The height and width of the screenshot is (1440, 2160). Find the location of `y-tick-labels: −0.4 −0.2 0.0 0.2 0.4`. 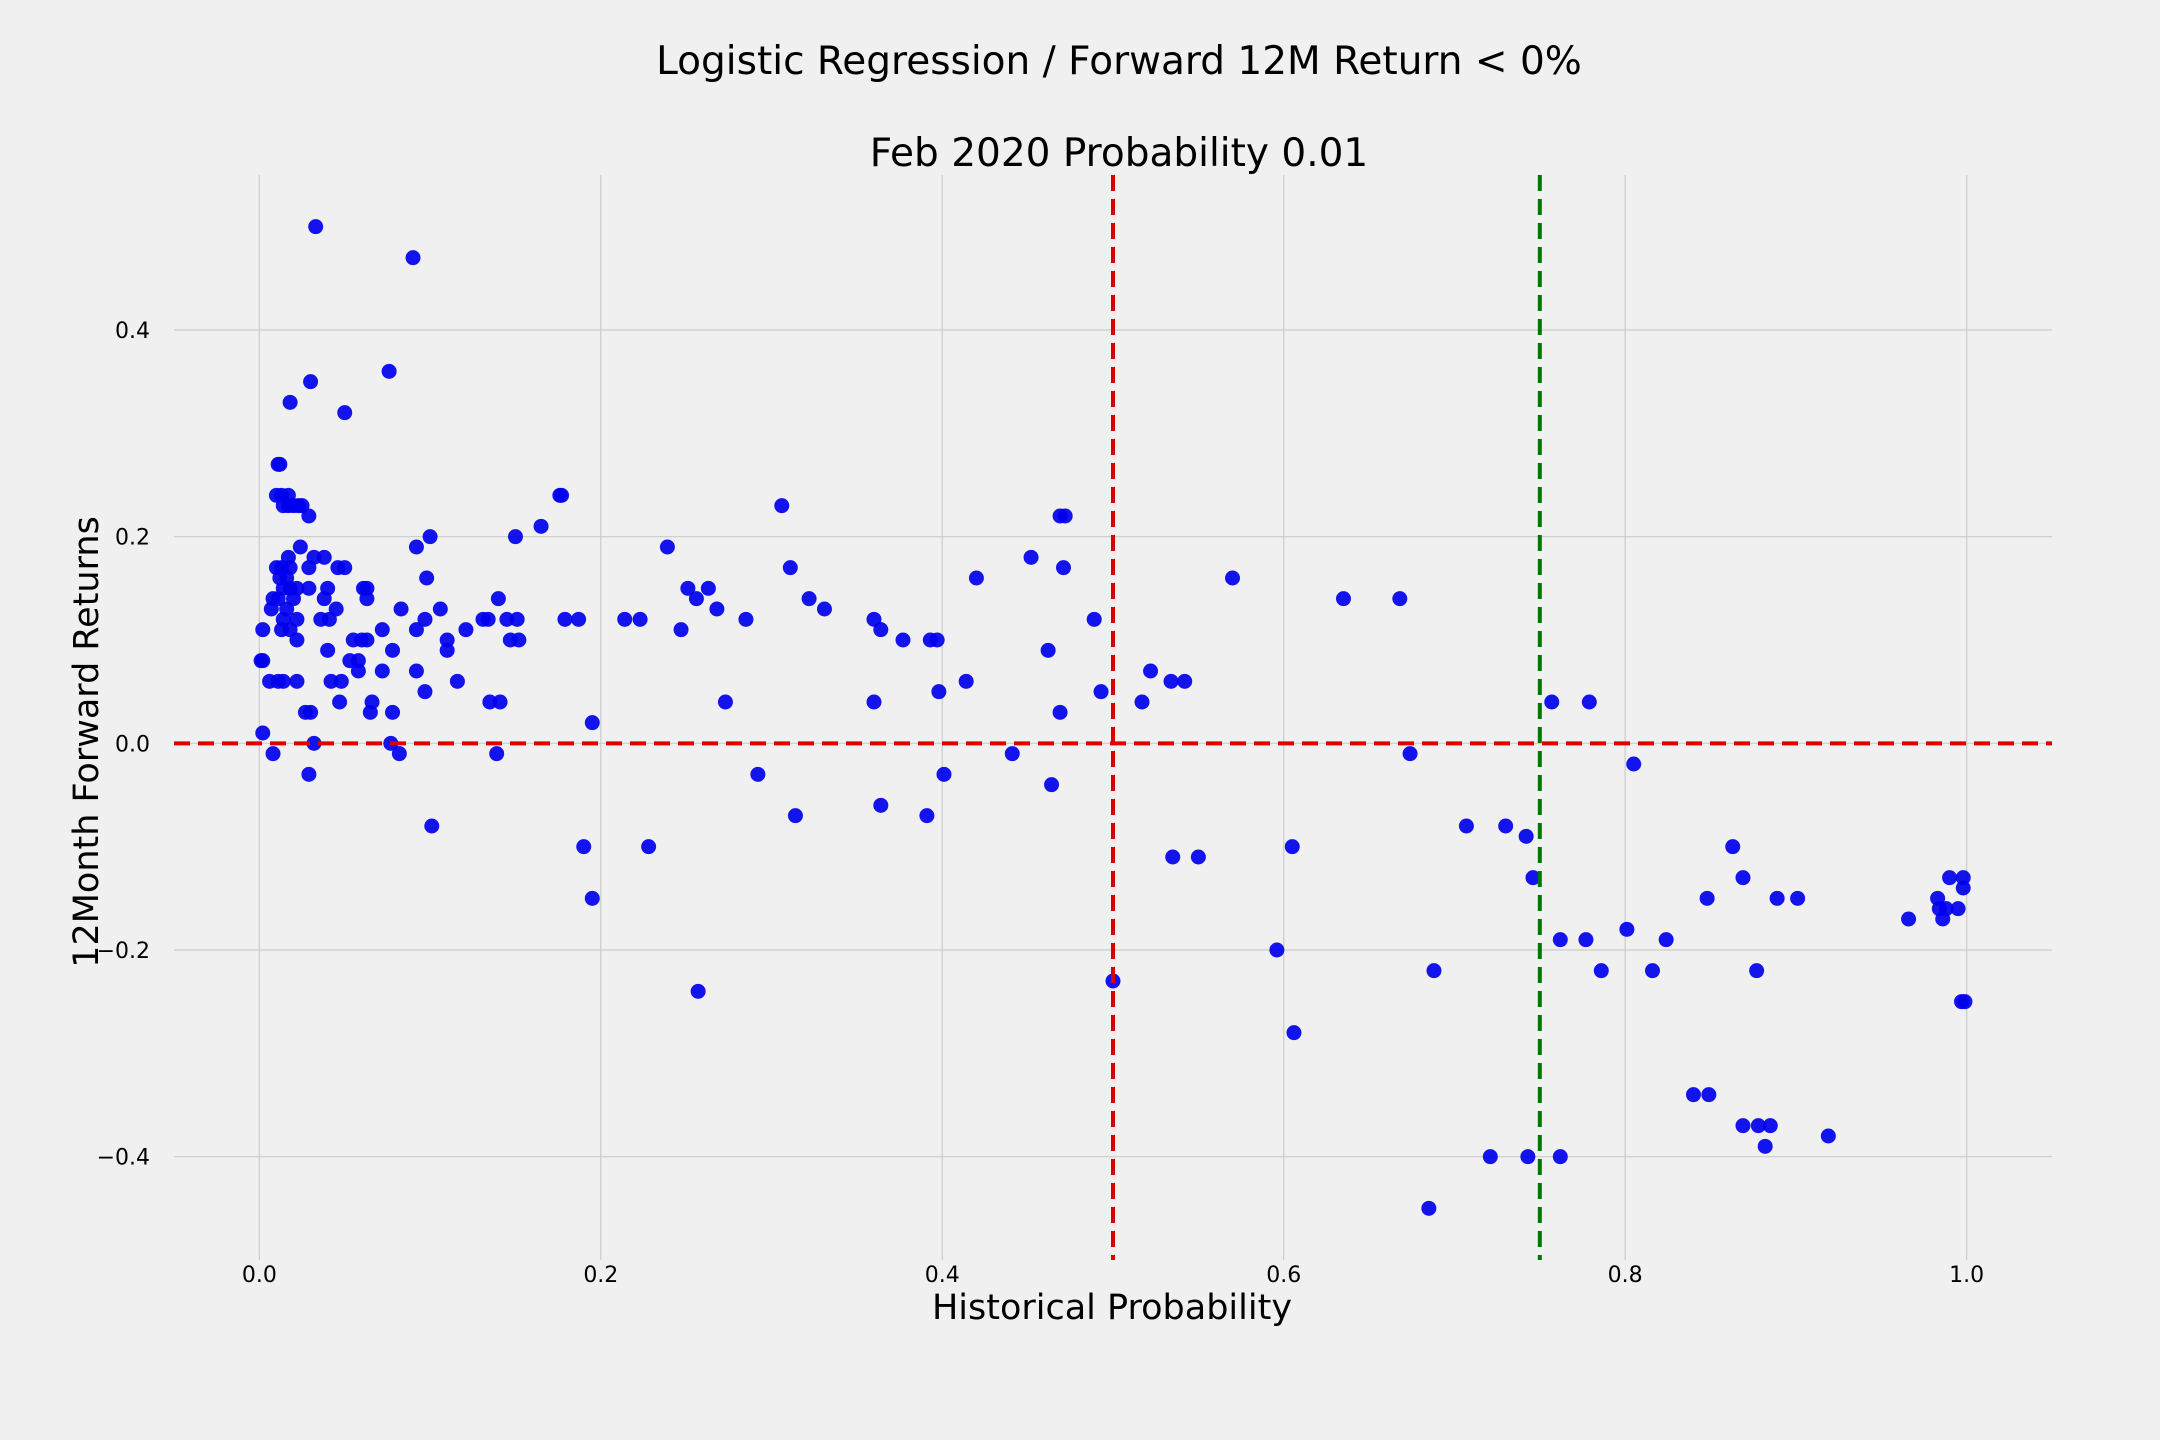

y-tick-labels: −0.4 −0.2 0.0 0.2 0.4 is located at coordinates (123, 745).